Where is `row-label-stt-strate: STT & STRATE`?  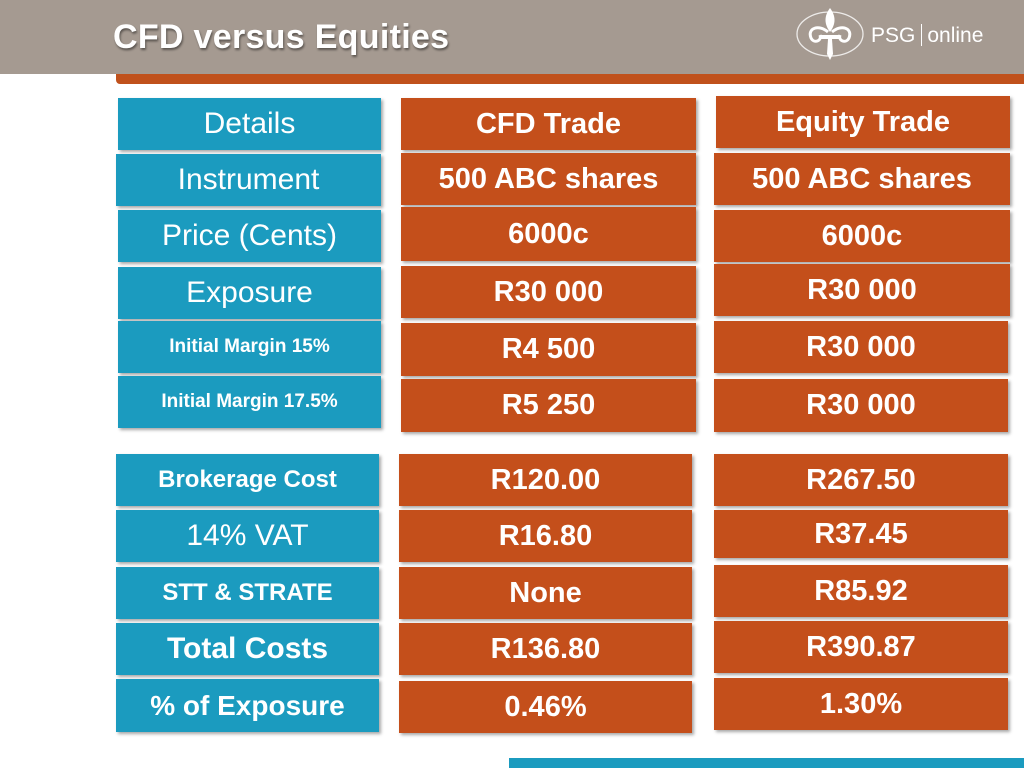 row-label-stt-strate: STT & STRATE is located at coordinates (247, 593).